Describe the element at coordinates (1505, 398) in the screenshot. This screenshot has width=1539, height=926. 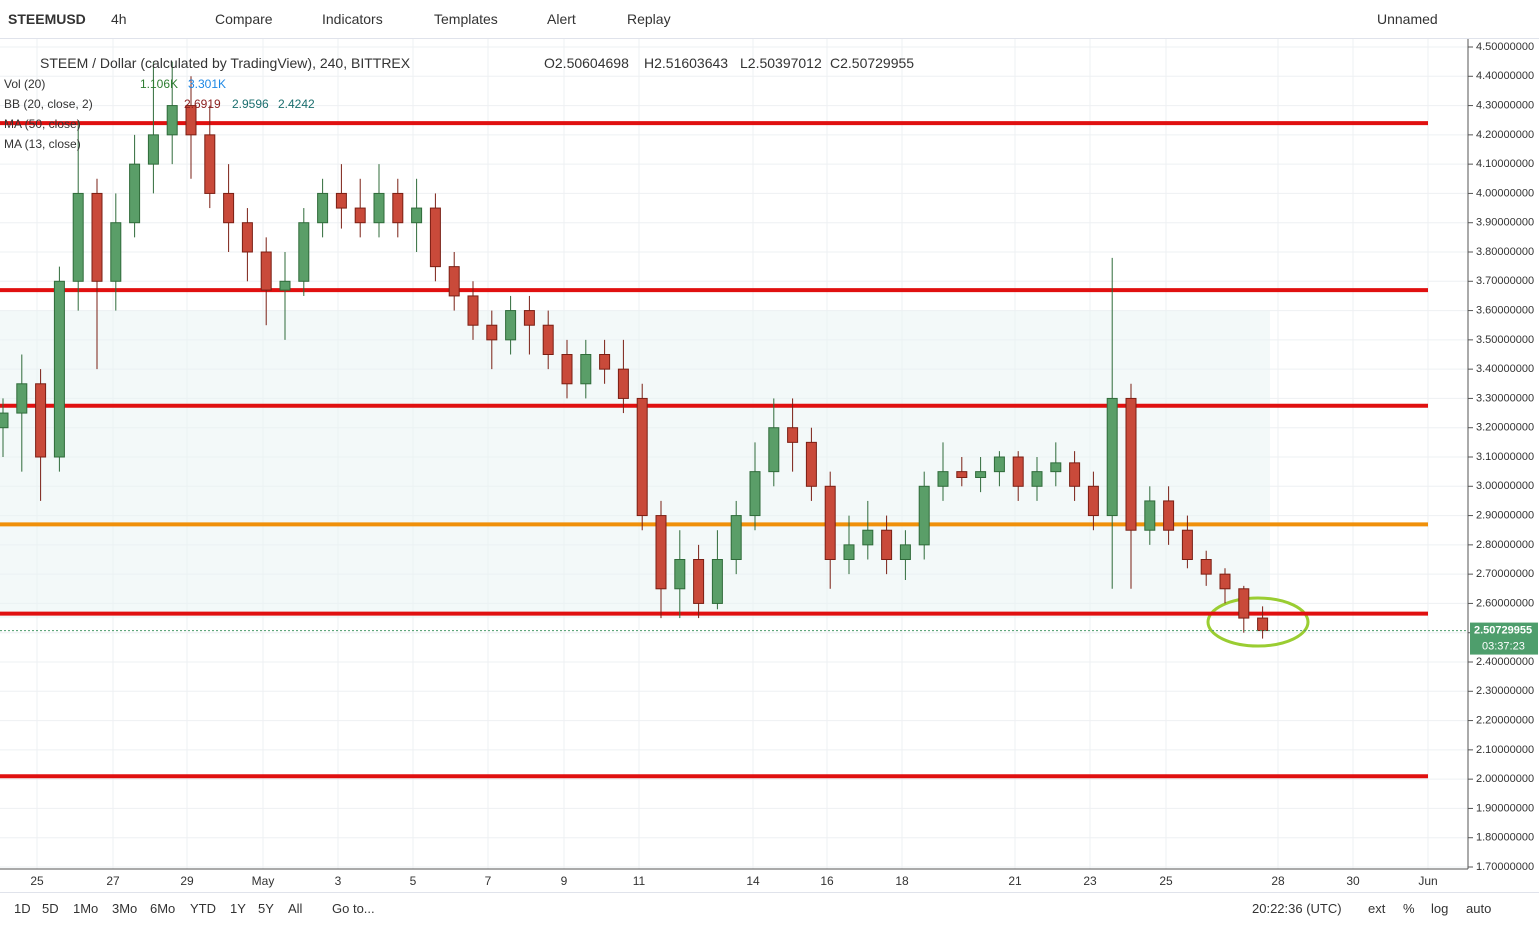
I see `price-label: 3.30000000` at that location.